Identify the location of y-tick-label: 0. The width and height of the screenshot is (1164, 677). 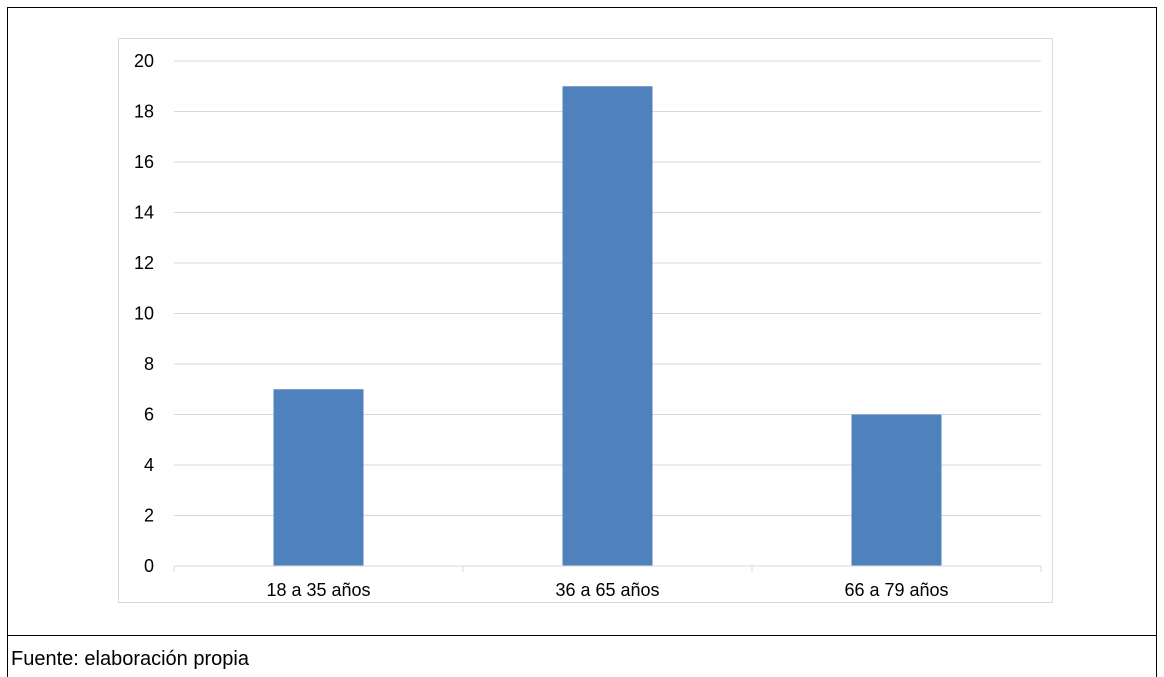
(149, 566).